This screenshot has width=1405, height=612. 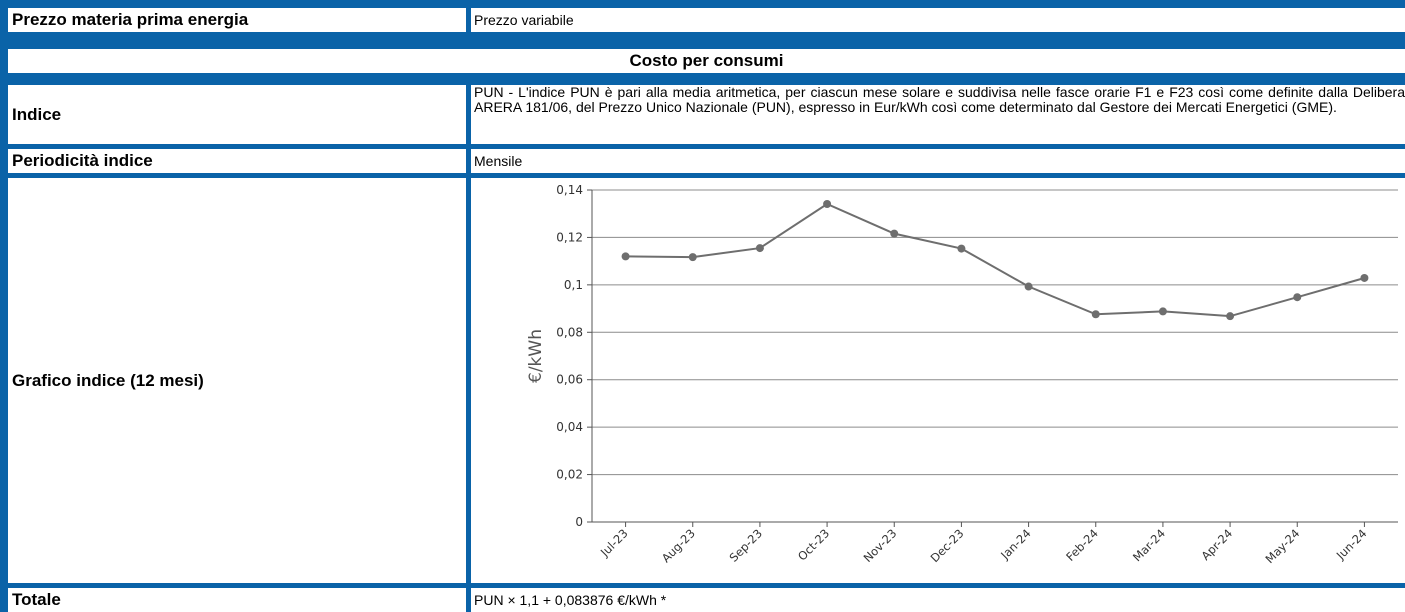 What do you see at coordinates (569, 332) in the screenshot?
I see `y-tick-label: 0,08` at bounding box center [569, 332].